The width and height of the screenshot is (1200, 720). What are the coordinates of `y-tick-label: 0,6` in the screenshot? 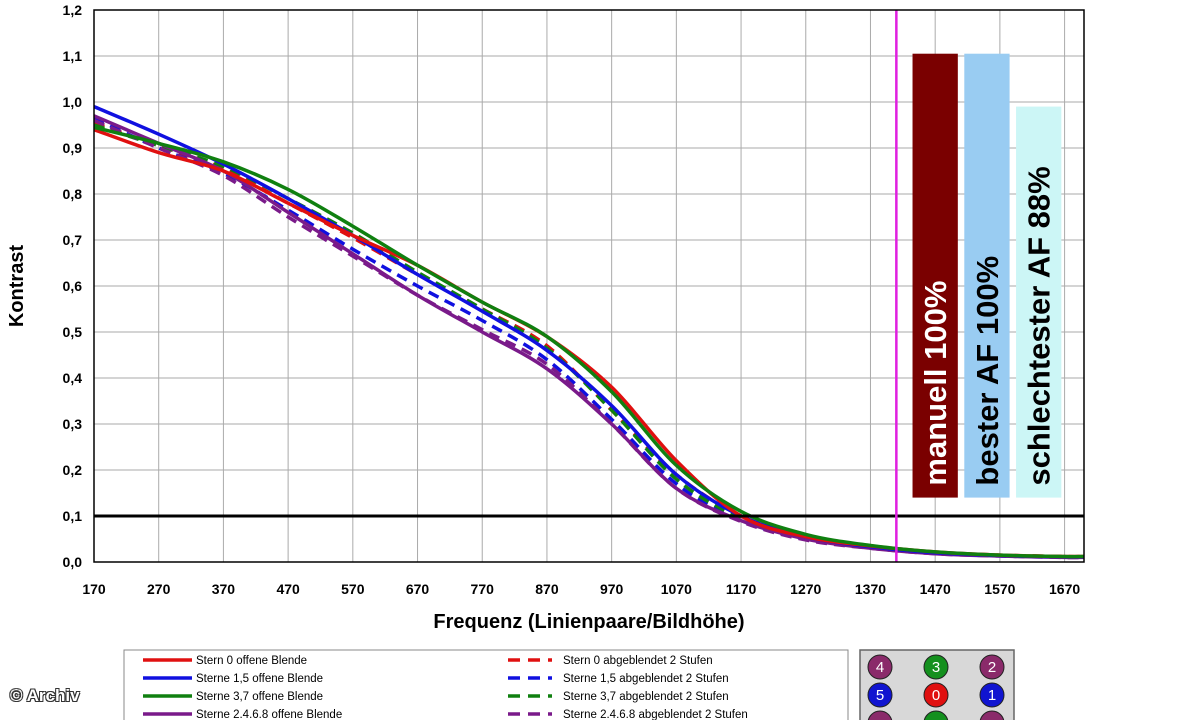 It's located at (73, 286).